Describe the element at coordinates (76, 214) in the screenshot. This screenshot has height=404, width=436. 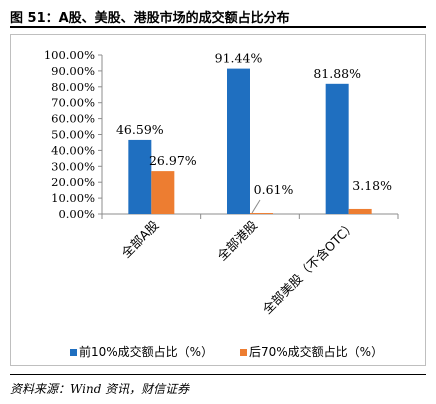
I see `y-tick-label: 0.00%` at that location.